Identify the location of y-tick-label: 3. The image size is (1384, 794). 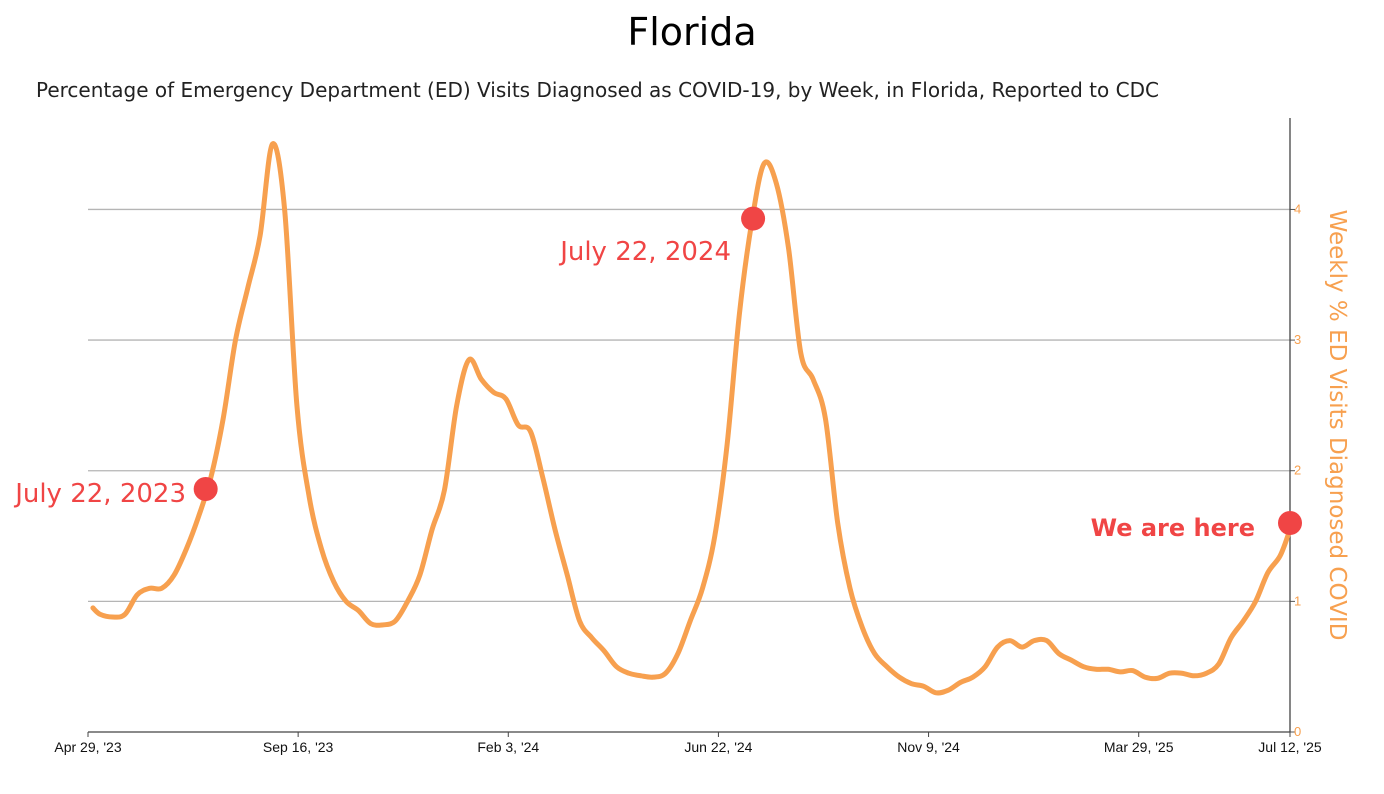
(1297, 339).